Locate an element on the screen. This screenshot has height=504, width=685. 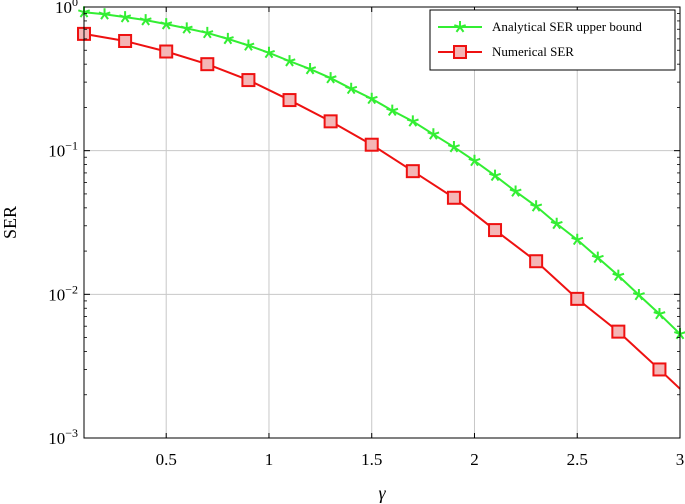
x-tick-label: 1 is located at coordinates (269, 459).